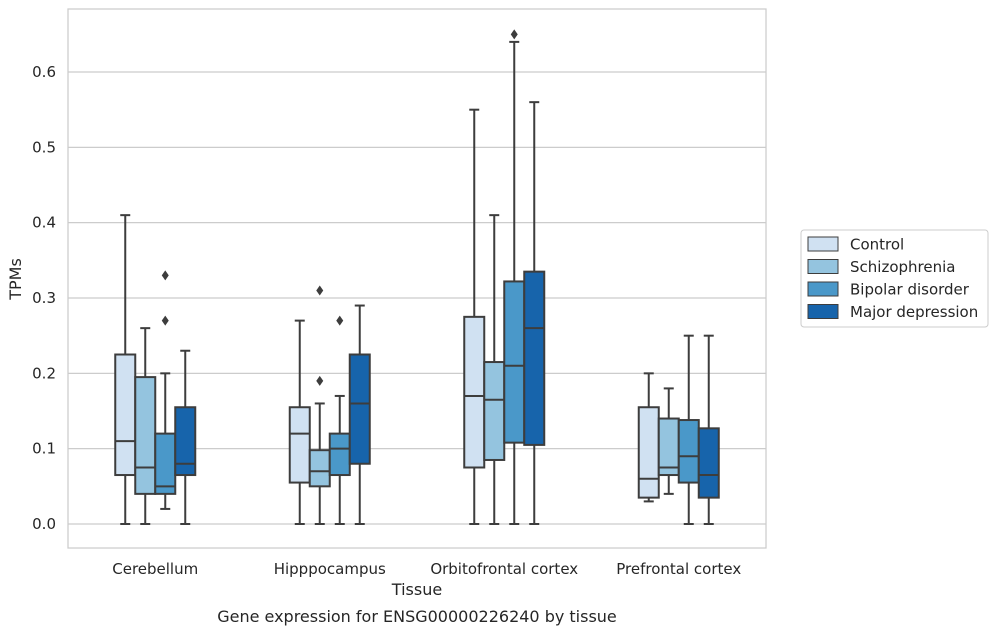  I want to click on y-tick-label: 0.0, so click(44, 524).